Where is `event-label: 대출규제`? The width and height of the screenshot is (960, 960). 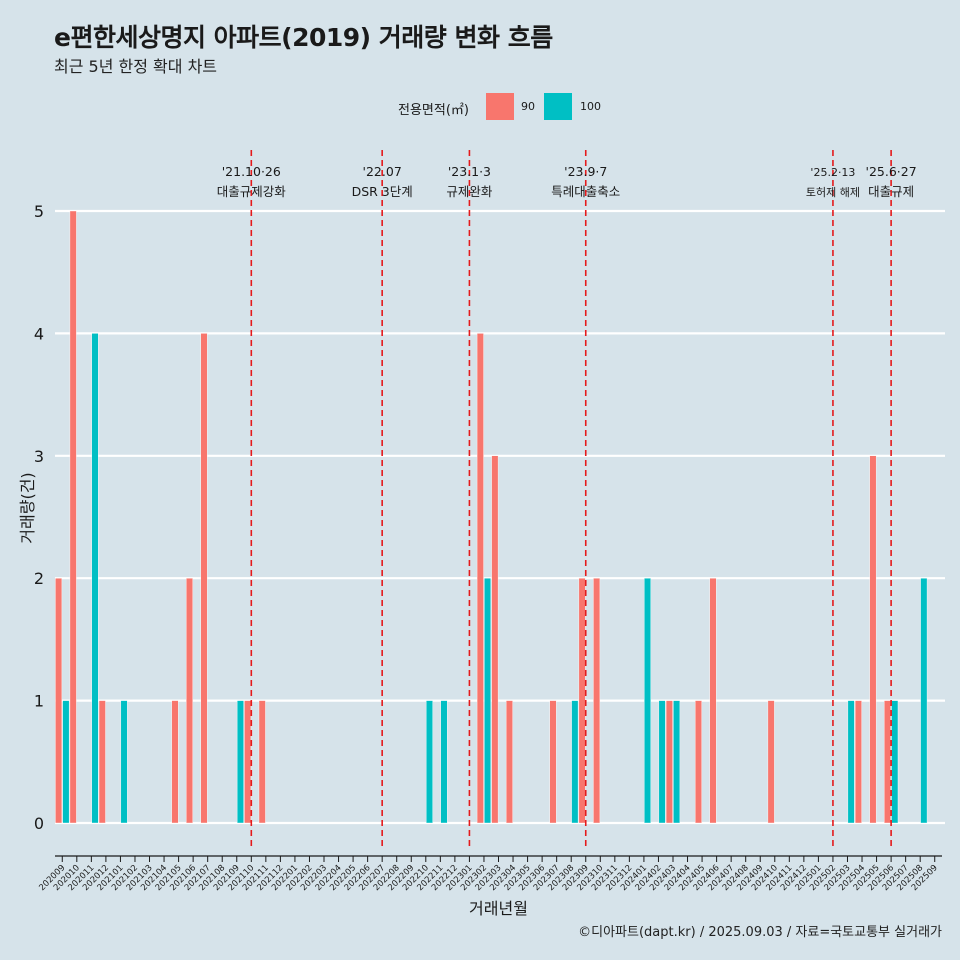
event-label: 대출규제 is located at coordinates (891, 191).